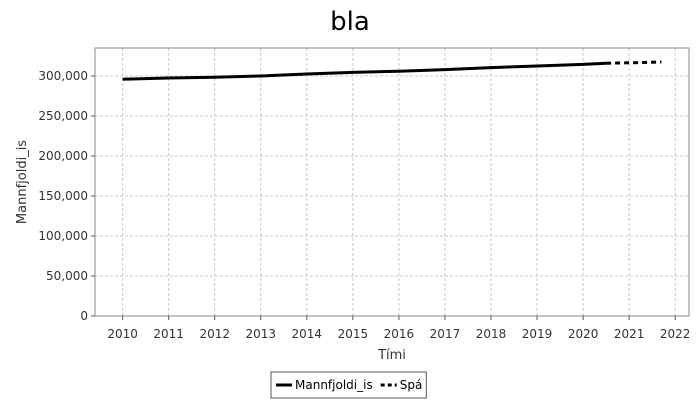 The height and width of the screenshot is (400, 700). I want to click on legend-box, so click(348, 385).